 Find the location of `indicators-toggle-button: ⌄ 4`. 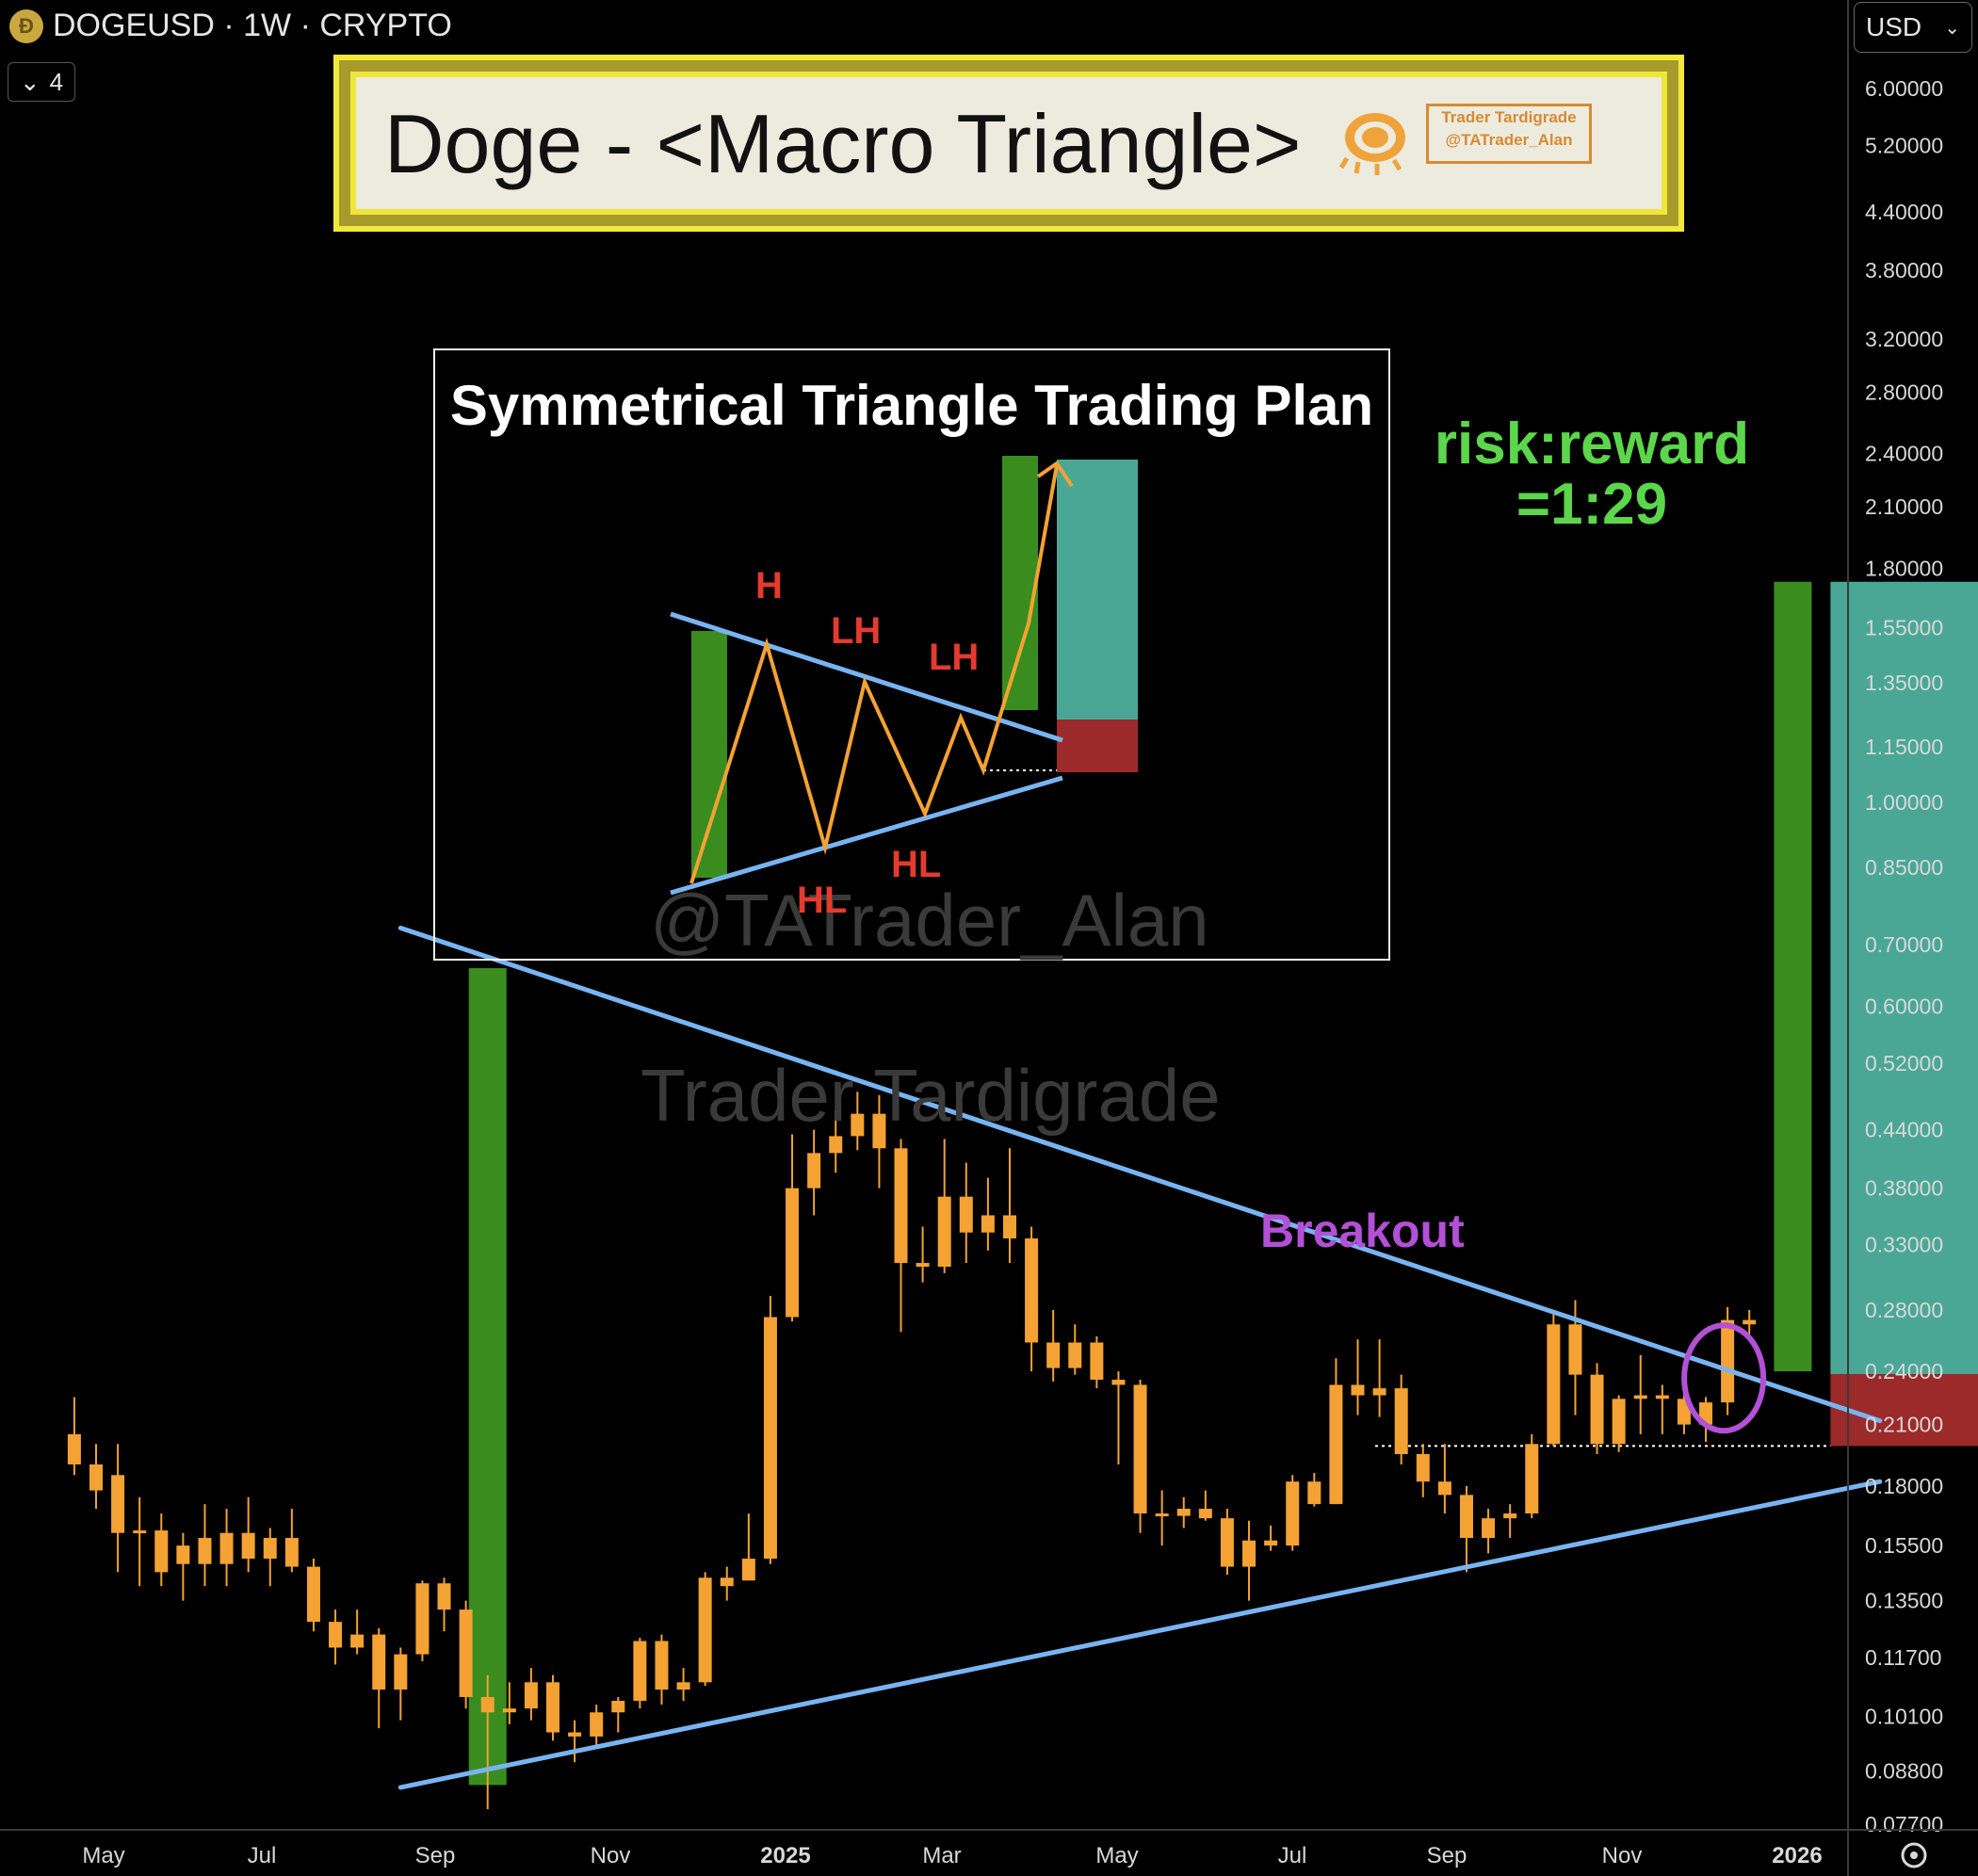

indicators-toggle-button: ⌄ 4 is located at coordinates (41, 82).